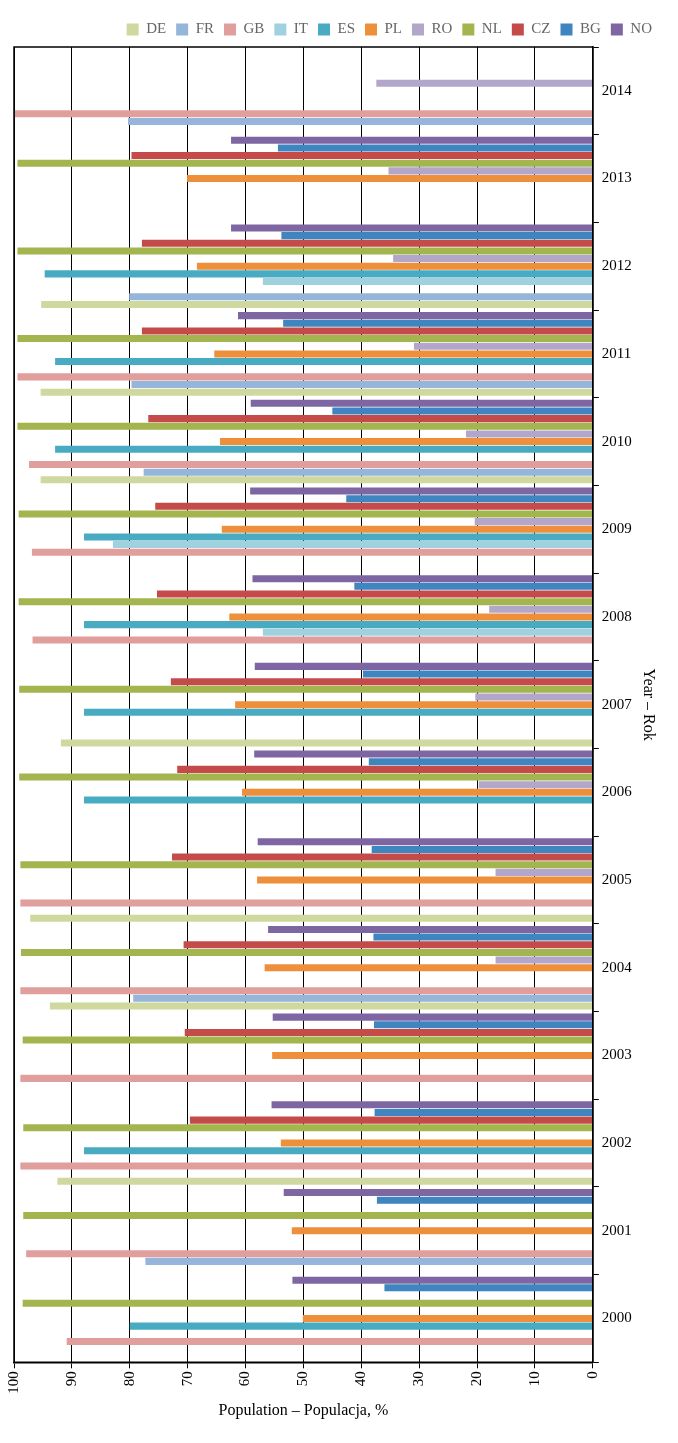  I want to click on y-tick-label: 2002, so click(616, 1142).